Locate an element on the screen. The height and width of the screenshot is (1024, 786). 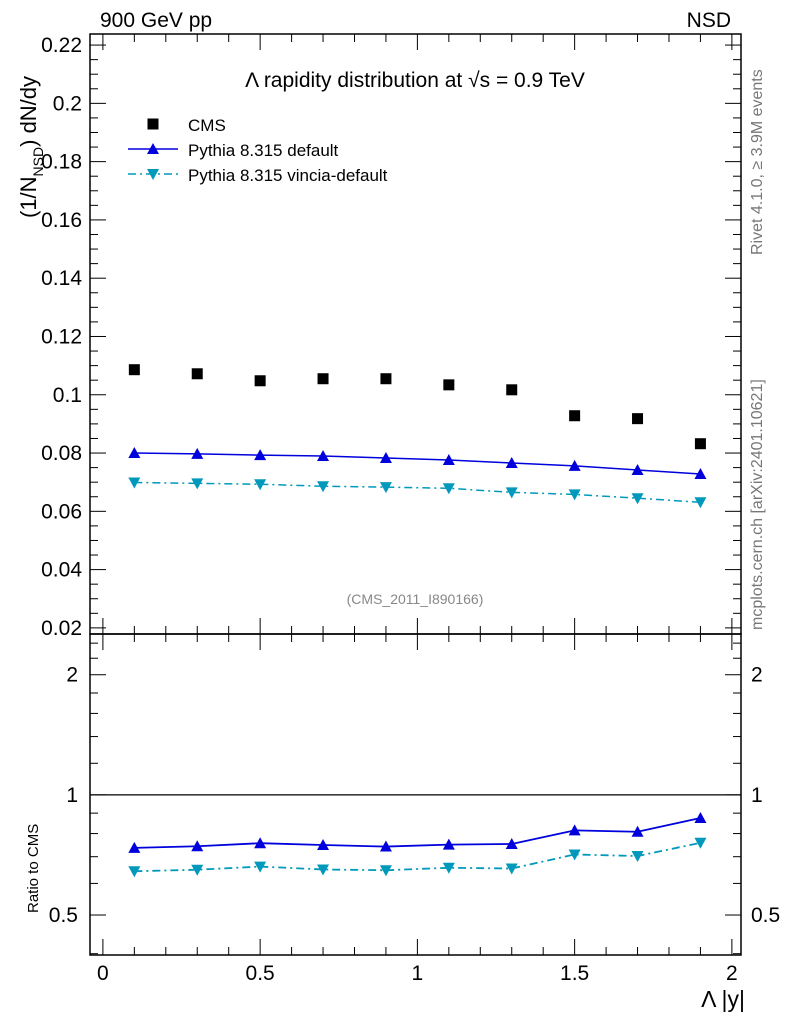
y-tick-label: 0.14 is located at coordinates (61, 278).